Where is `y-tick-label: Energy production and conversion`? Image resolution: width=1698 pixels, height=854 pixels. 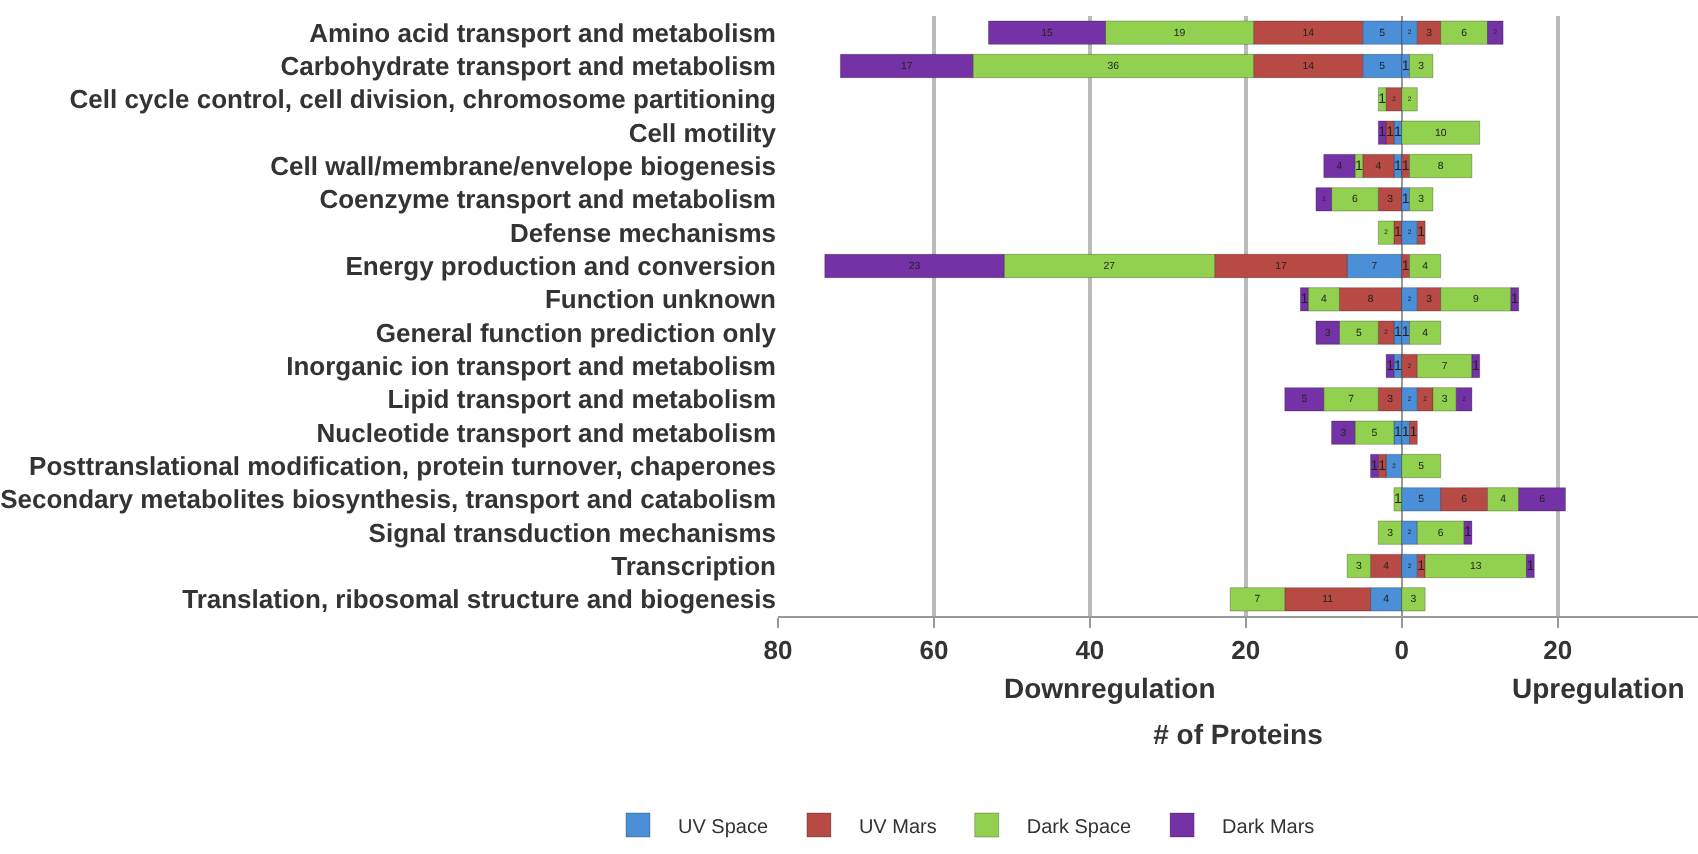
y-tick-label: Energy production and conversion is located at coordinates (561, 266).